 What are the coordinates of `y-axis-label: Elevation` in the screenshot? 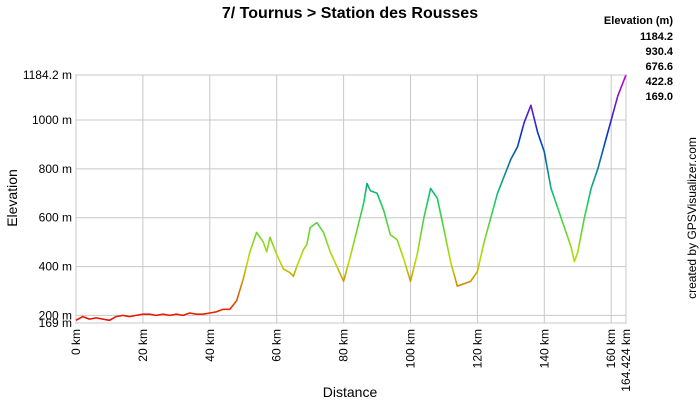 It's located at (12, 198).